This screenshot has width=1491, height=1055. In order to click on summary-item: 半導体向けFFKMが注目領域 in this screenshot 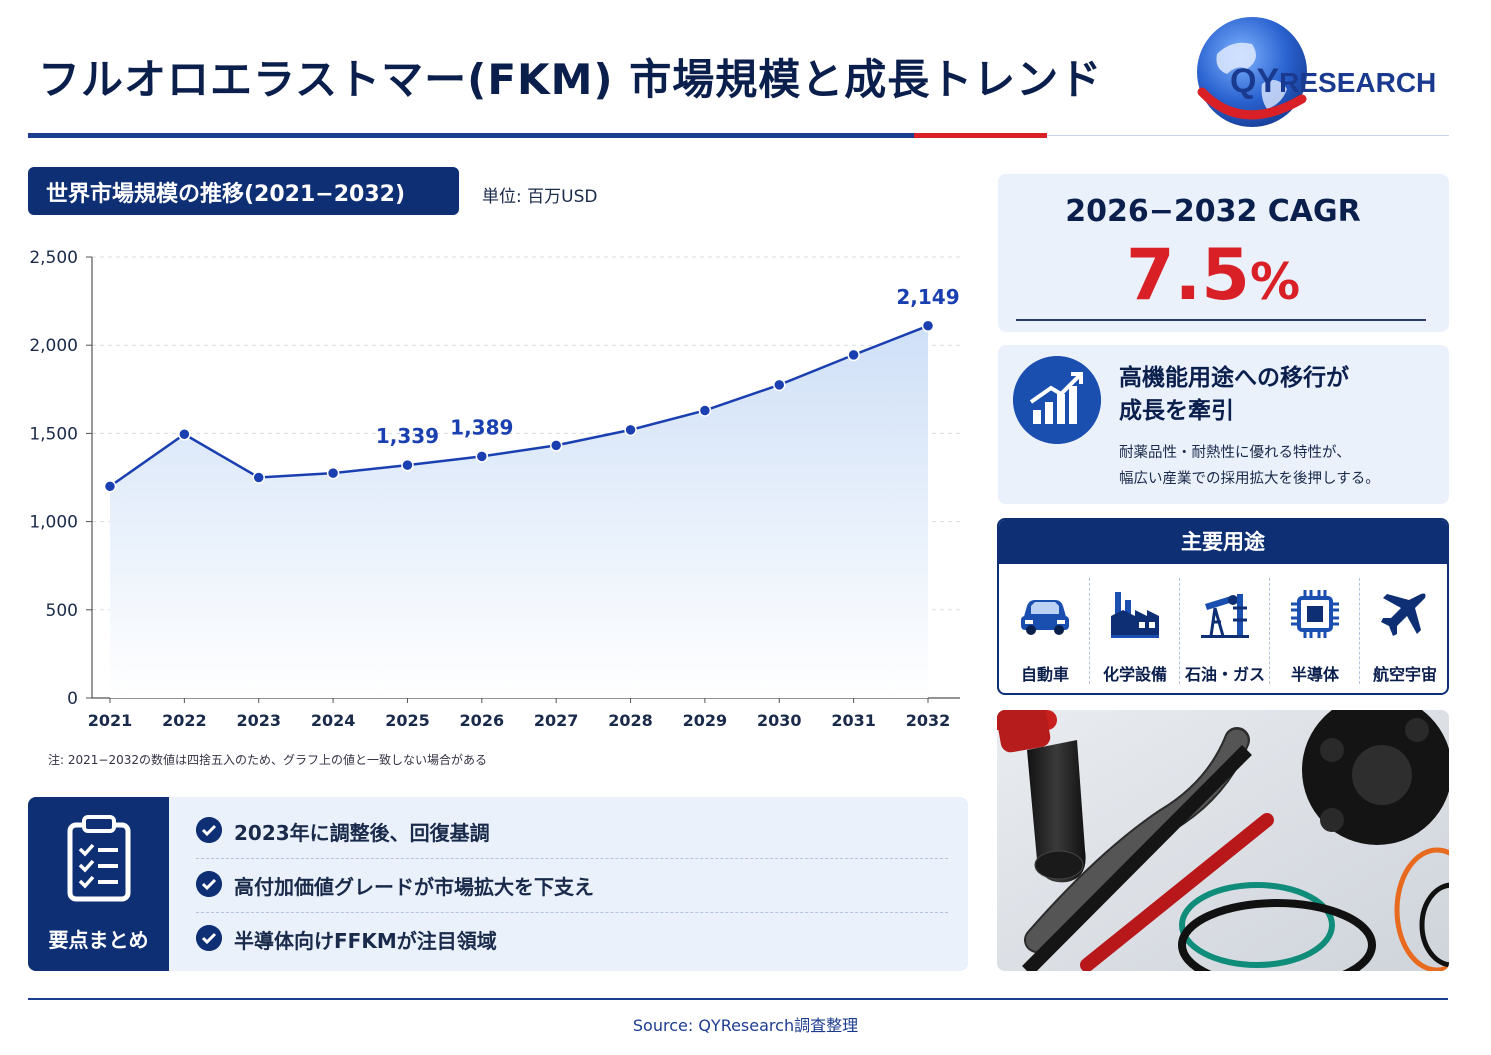, I will do `click(572, 940)`.